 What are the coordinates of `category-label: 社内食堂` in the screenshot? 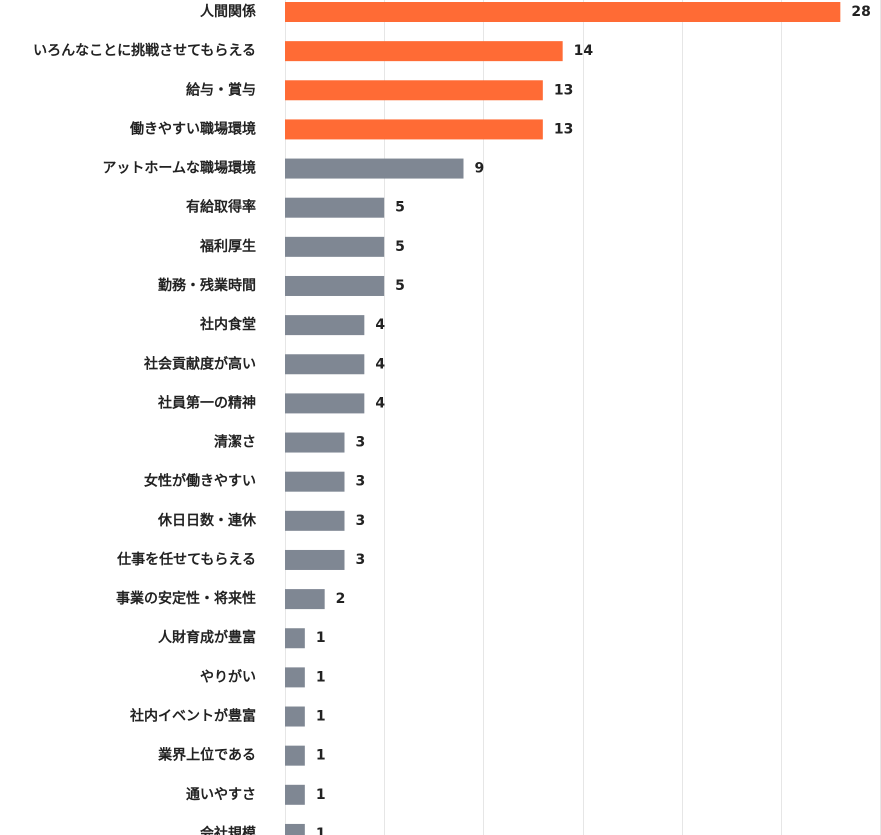 It's located at (227, 324).